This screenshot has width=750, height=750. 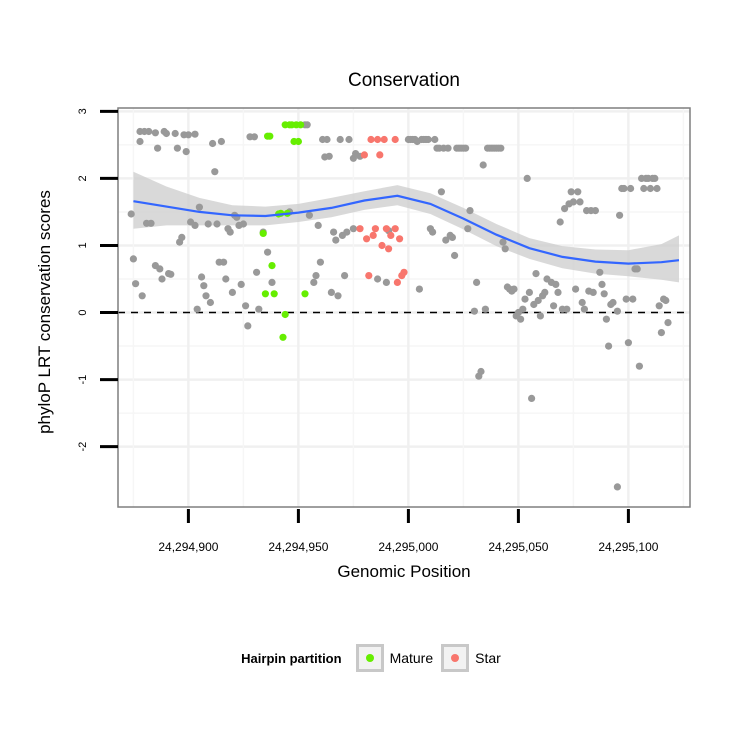 I want to click on legend-key-star, so click(x=455, y=658).